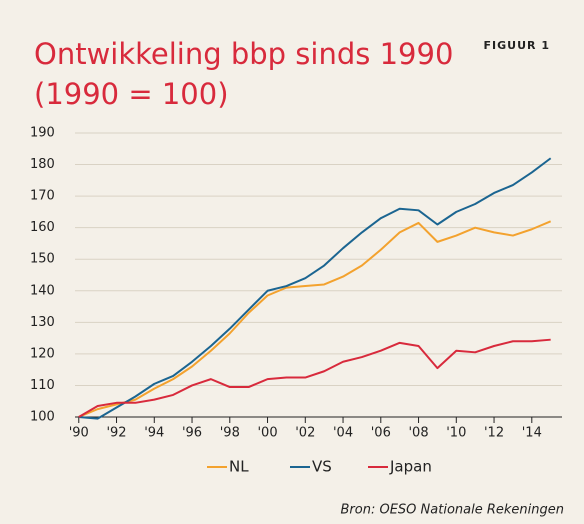 This screenshot has height=524, width=584. Describe the element at coordinates (42, 133) in the screenshot. I see `y-tick-label: 190` at that location.